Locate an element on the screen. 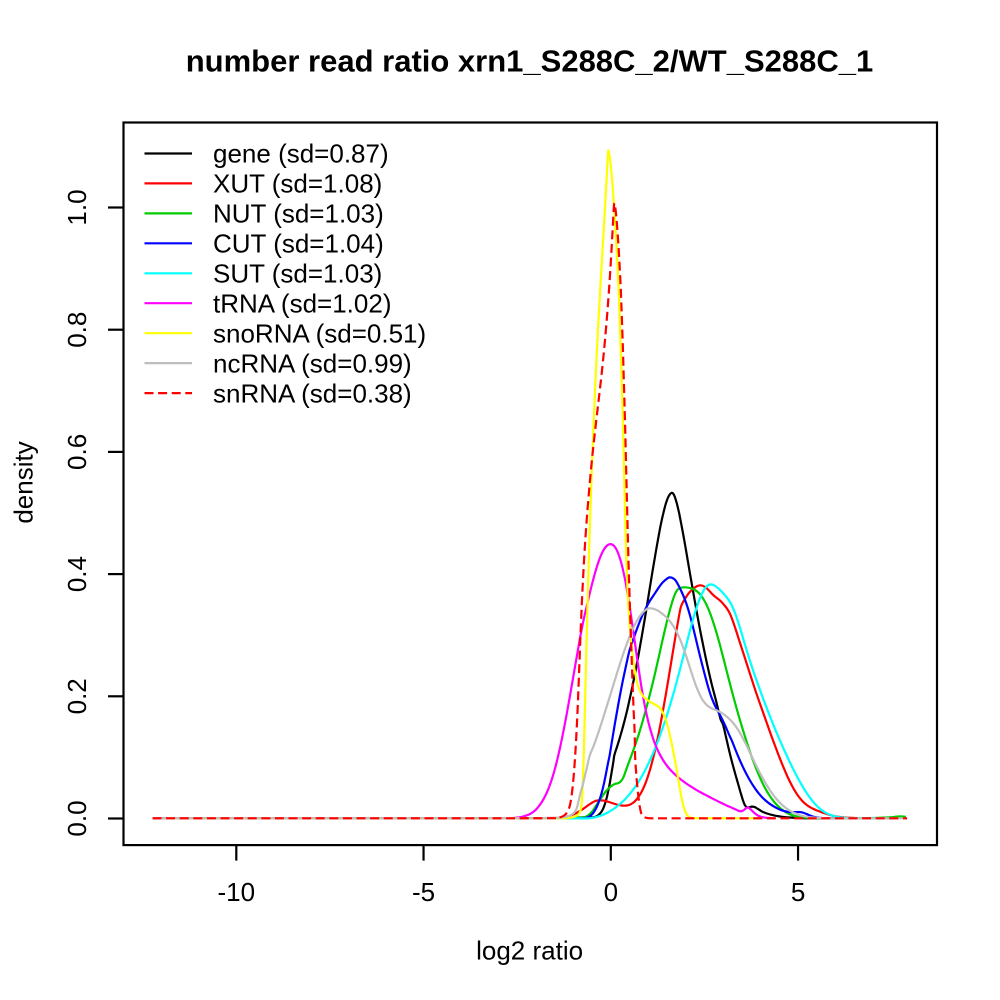 This screenshot has width=1000, height=1000. svg-text: 0.6 is located at coordinates (77, 452).